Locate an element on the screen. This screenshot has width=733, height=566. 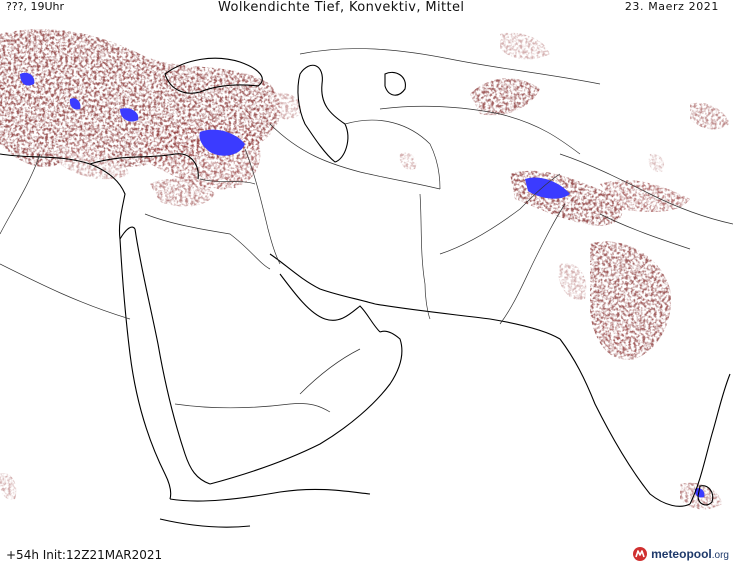
border-egypt-libya is located at coordinates (20, 194).